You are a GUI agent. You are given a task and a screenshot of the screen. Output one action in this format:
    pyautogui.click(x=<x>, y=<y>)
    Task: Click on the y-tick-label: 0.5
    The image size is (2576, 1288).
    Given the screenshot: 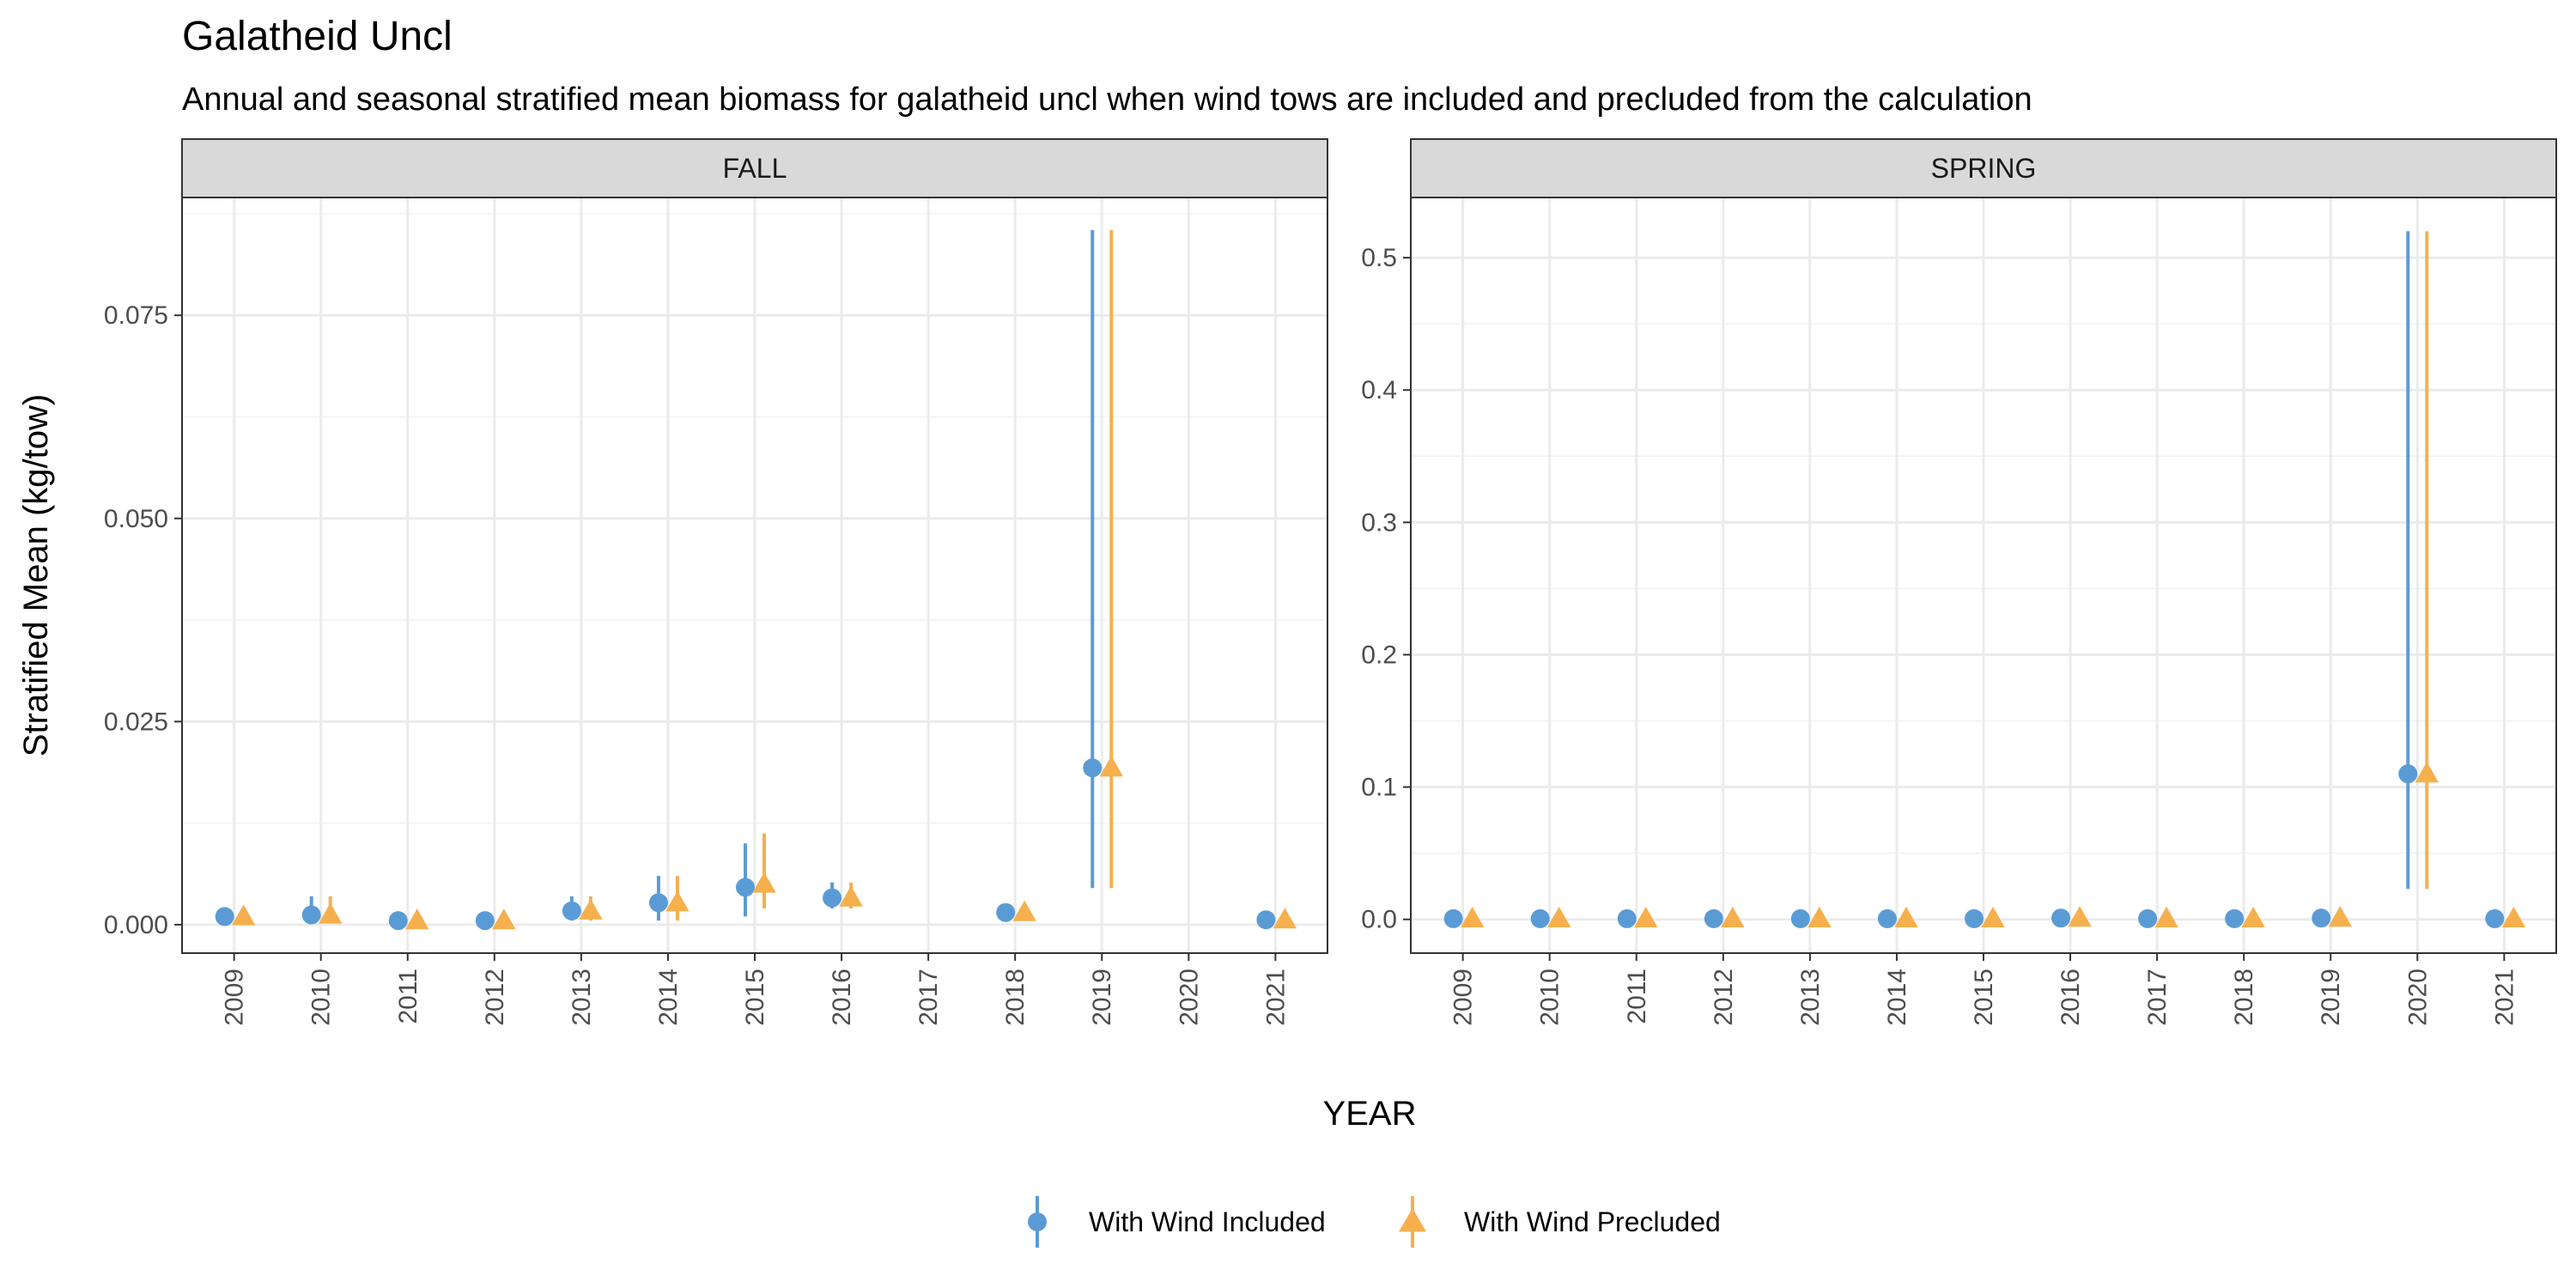 What is the action you would take?
    pyautogui.click(x=1379, y=258)
    